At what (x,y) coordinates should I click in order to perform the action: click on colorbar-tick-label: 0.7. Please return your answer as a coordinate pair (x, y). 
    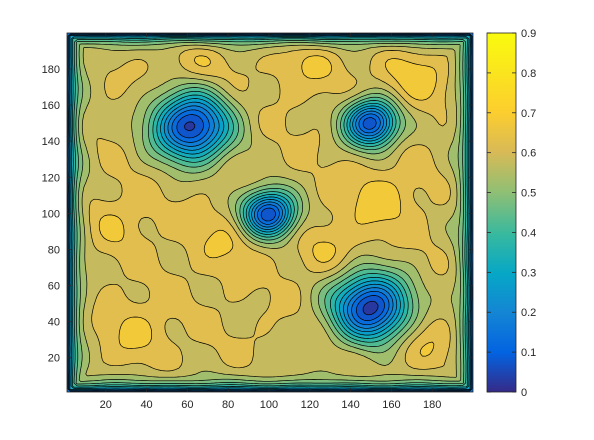
    Looking at the image, I should click on (528, 114).